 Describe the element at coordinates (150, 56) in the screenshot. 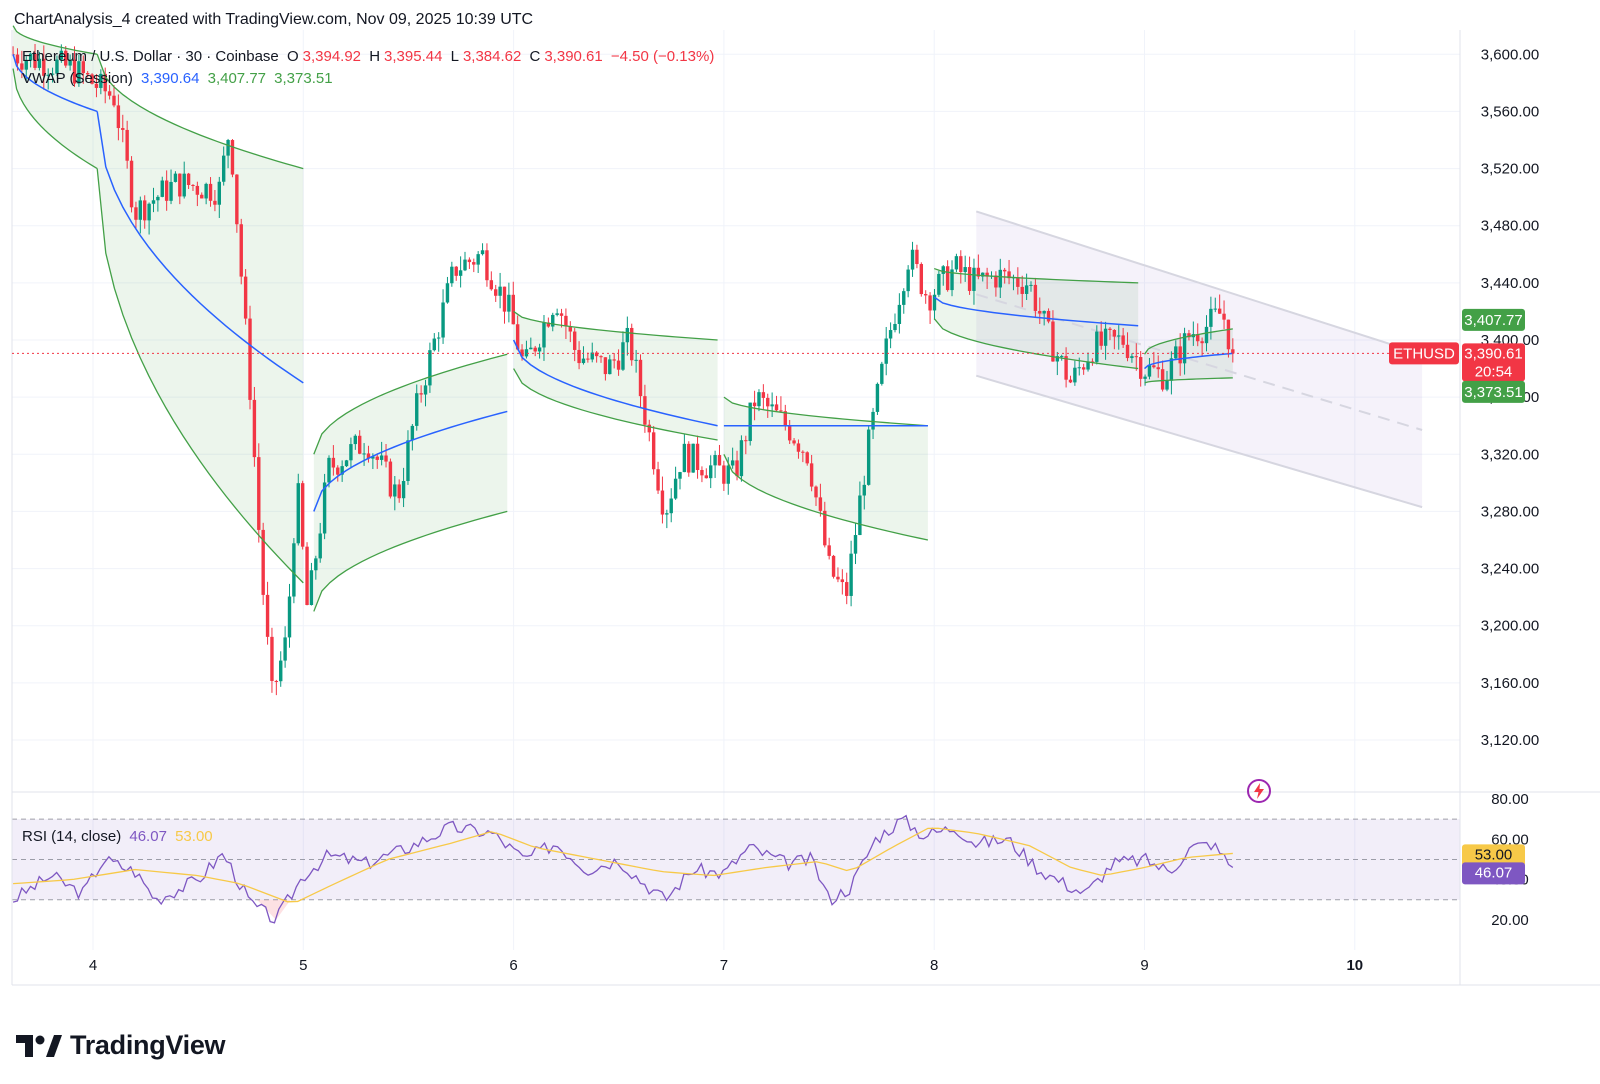

I see `symbol-title: Ethereum / U.S. Dollar · 30 · Coinbase` at that location.